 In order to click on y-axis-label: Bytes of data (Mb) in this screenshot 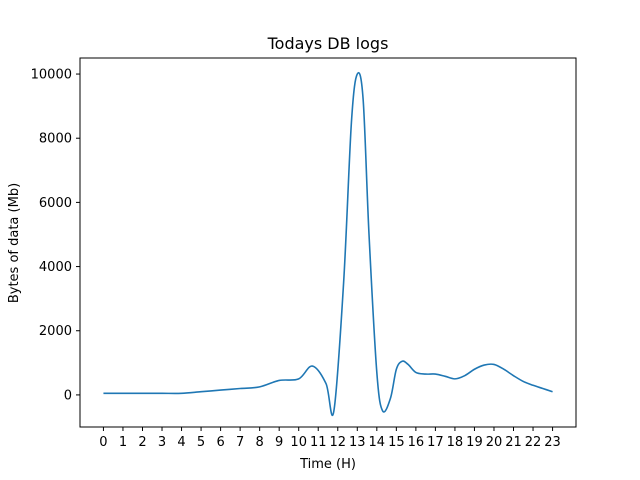, I will do `click(14, 243)`.